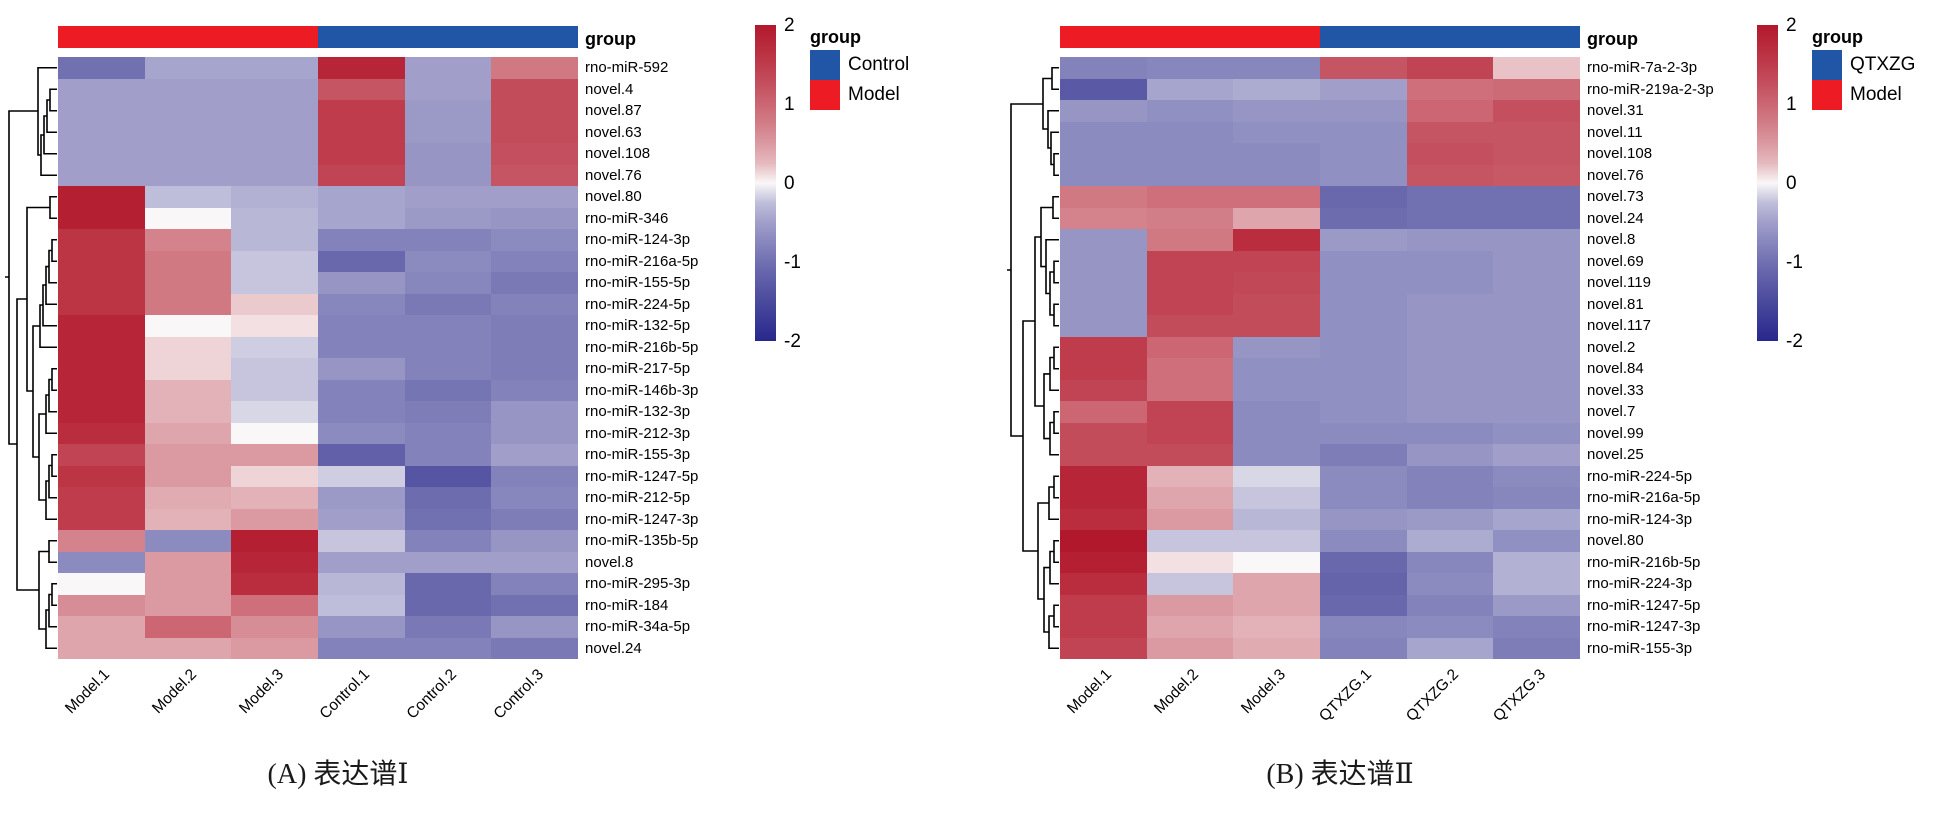 The height and width of the screenshot is (823, 1949). I want to click on legend-swatch-model, so click(1827, 95).